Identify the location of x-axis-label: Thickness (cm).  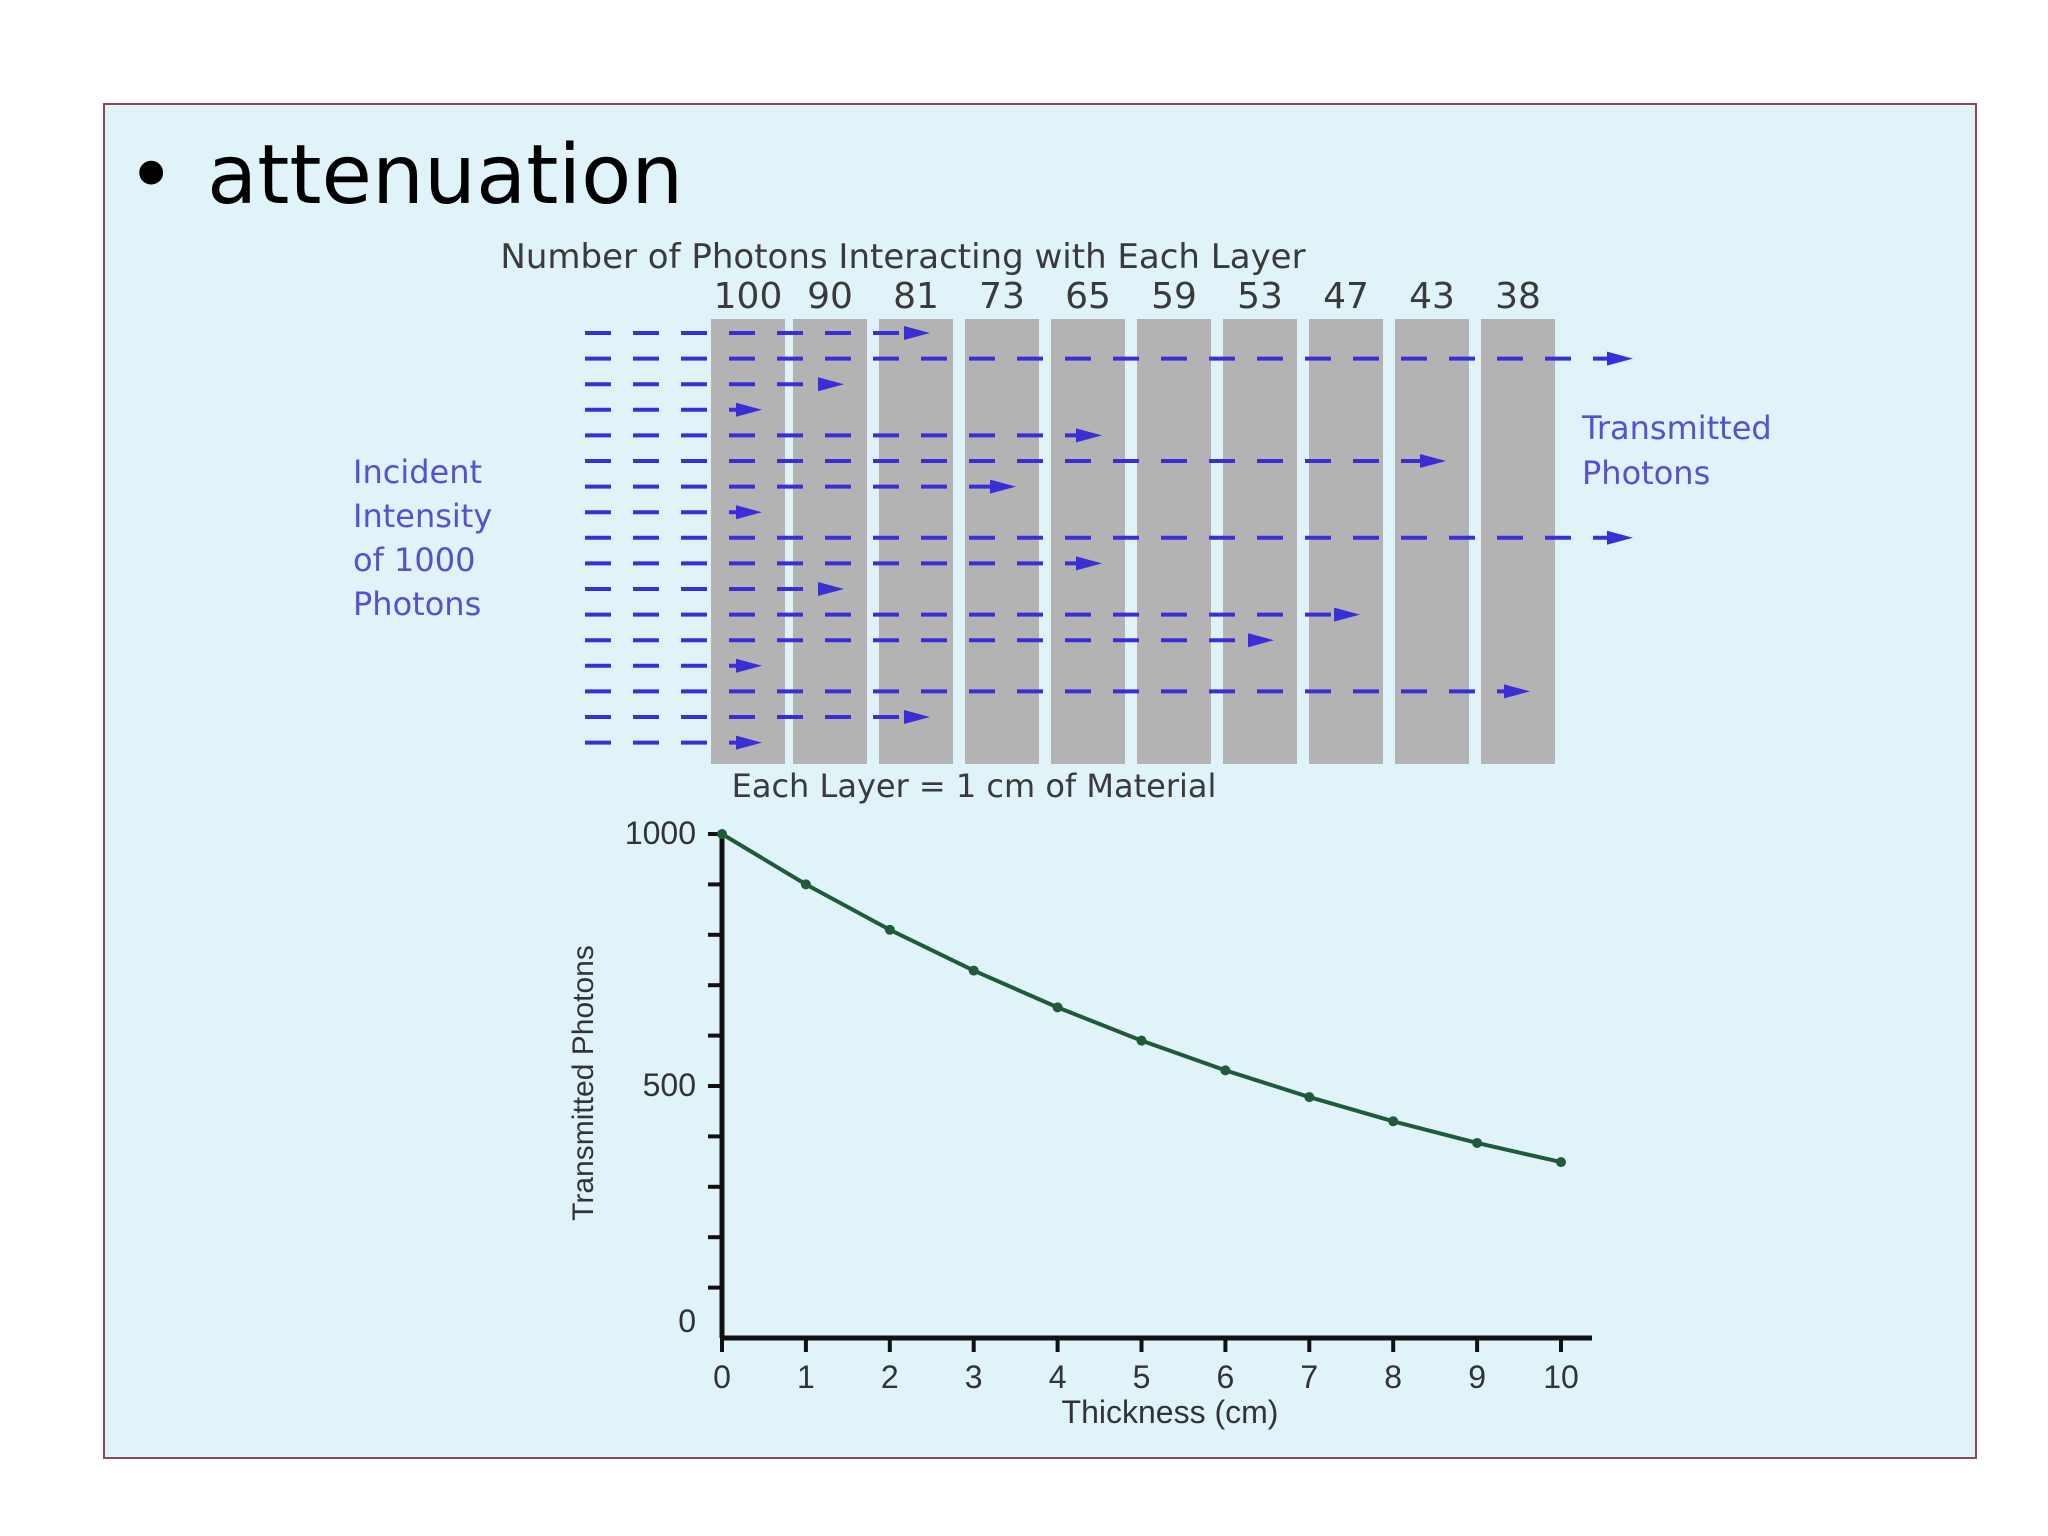
(1170, 1412).